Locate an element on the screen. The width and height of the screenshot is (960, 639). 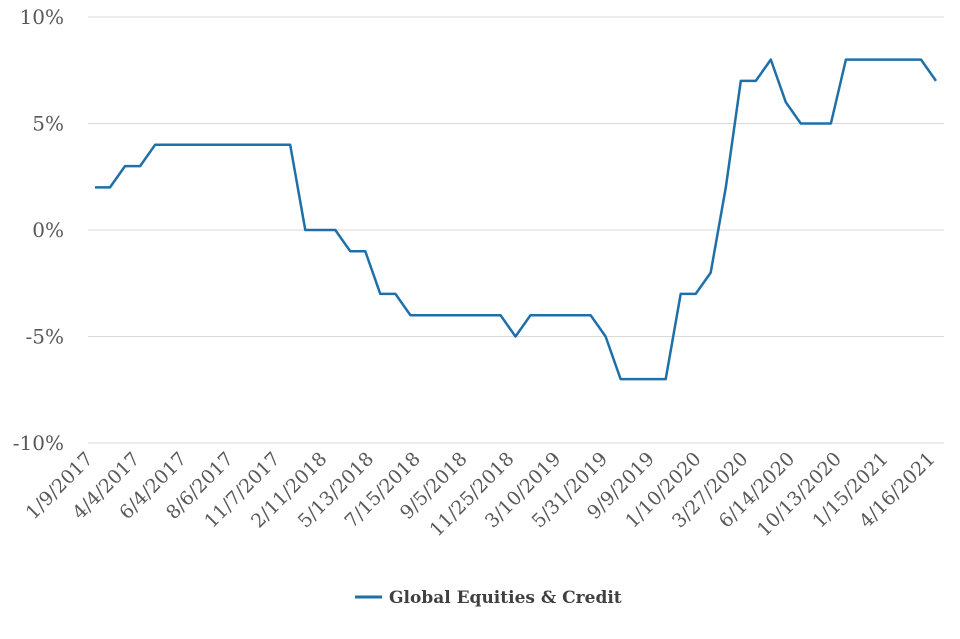
y-tick-label: 10% is located at coordinates (42, 17).